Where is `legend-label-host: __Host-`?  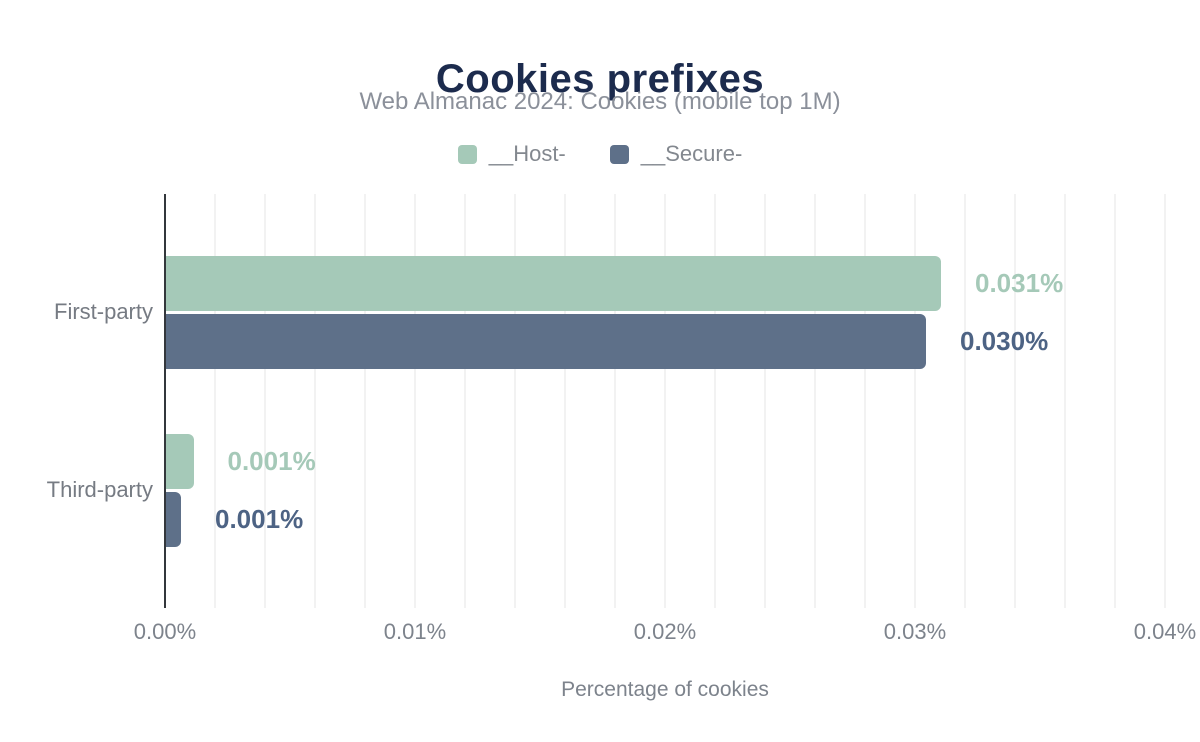 legend-label-host: __Host- is located at coordinates (527, 153).